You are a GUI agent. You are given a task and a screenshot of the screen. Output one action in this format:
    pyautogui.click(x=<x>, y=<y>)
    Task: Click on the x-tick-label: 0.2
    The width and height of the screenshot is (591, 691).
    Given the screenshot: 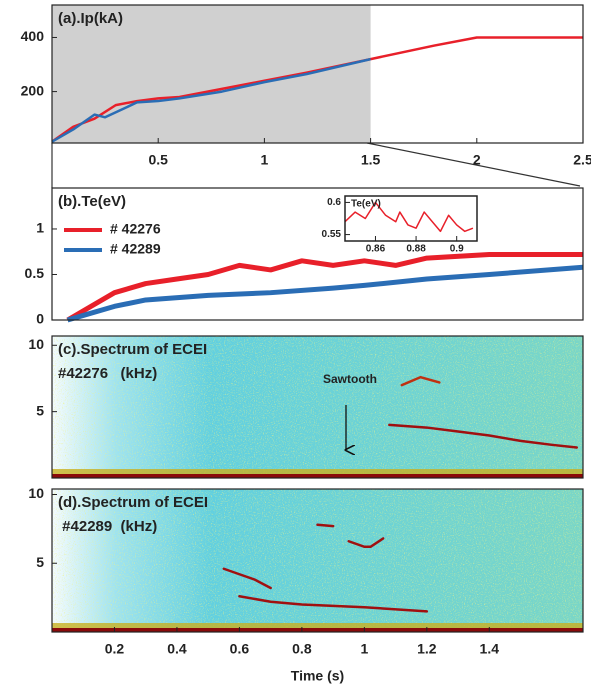 What is the action you would take?
    pyautogui.click(x=115, y=649)
    